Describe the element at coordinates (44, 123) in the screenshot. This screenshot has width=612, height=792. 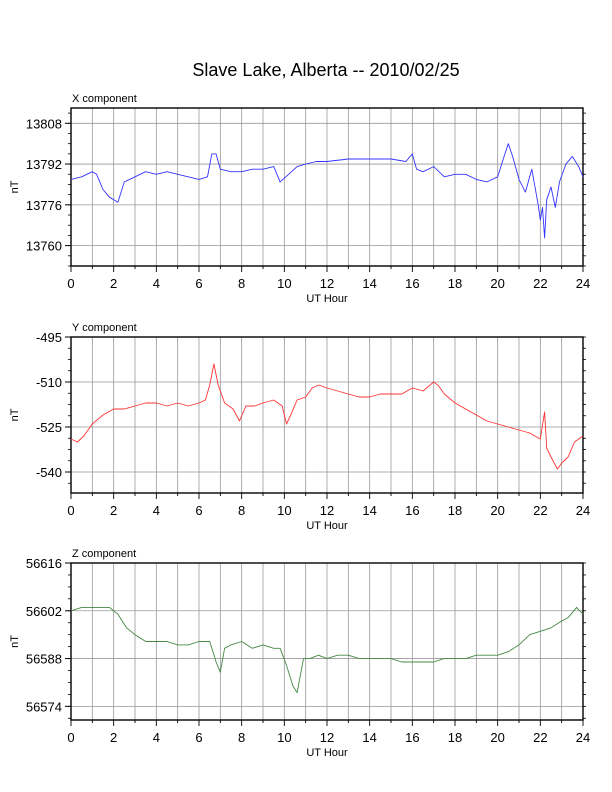
I see `y-tick-label: 13808` at that location.